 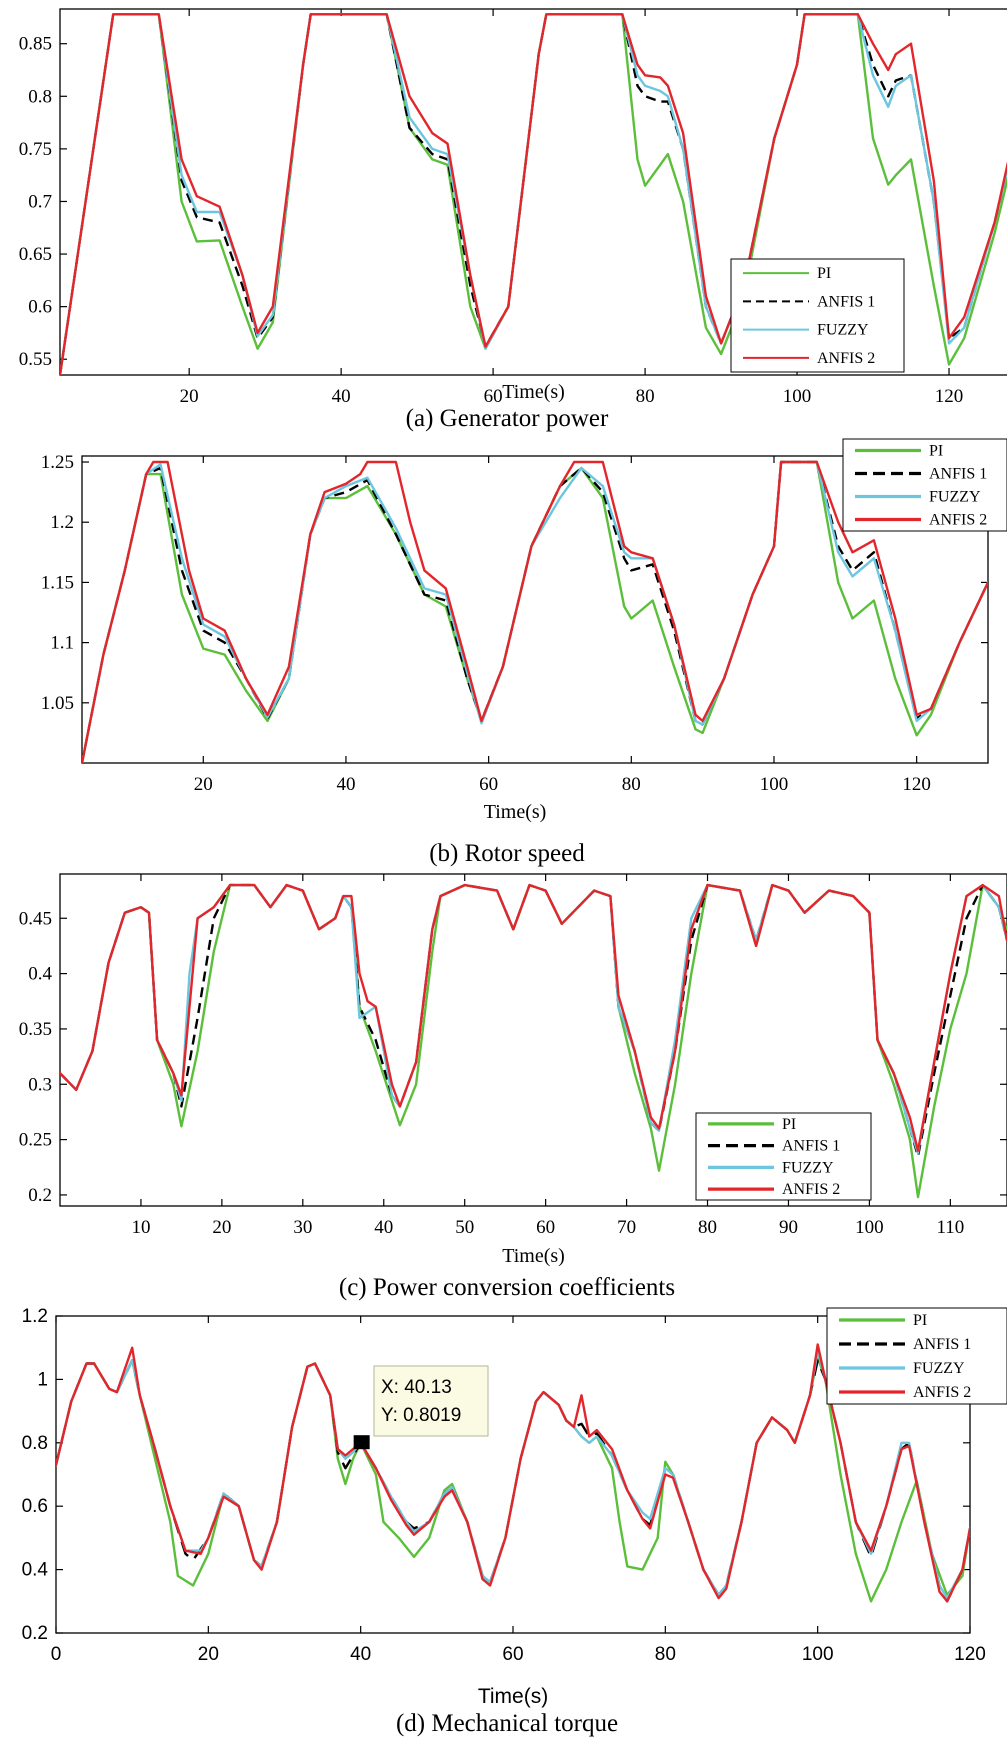 I want to click on x-tick-label: 10, so click(x=140, y=1227).